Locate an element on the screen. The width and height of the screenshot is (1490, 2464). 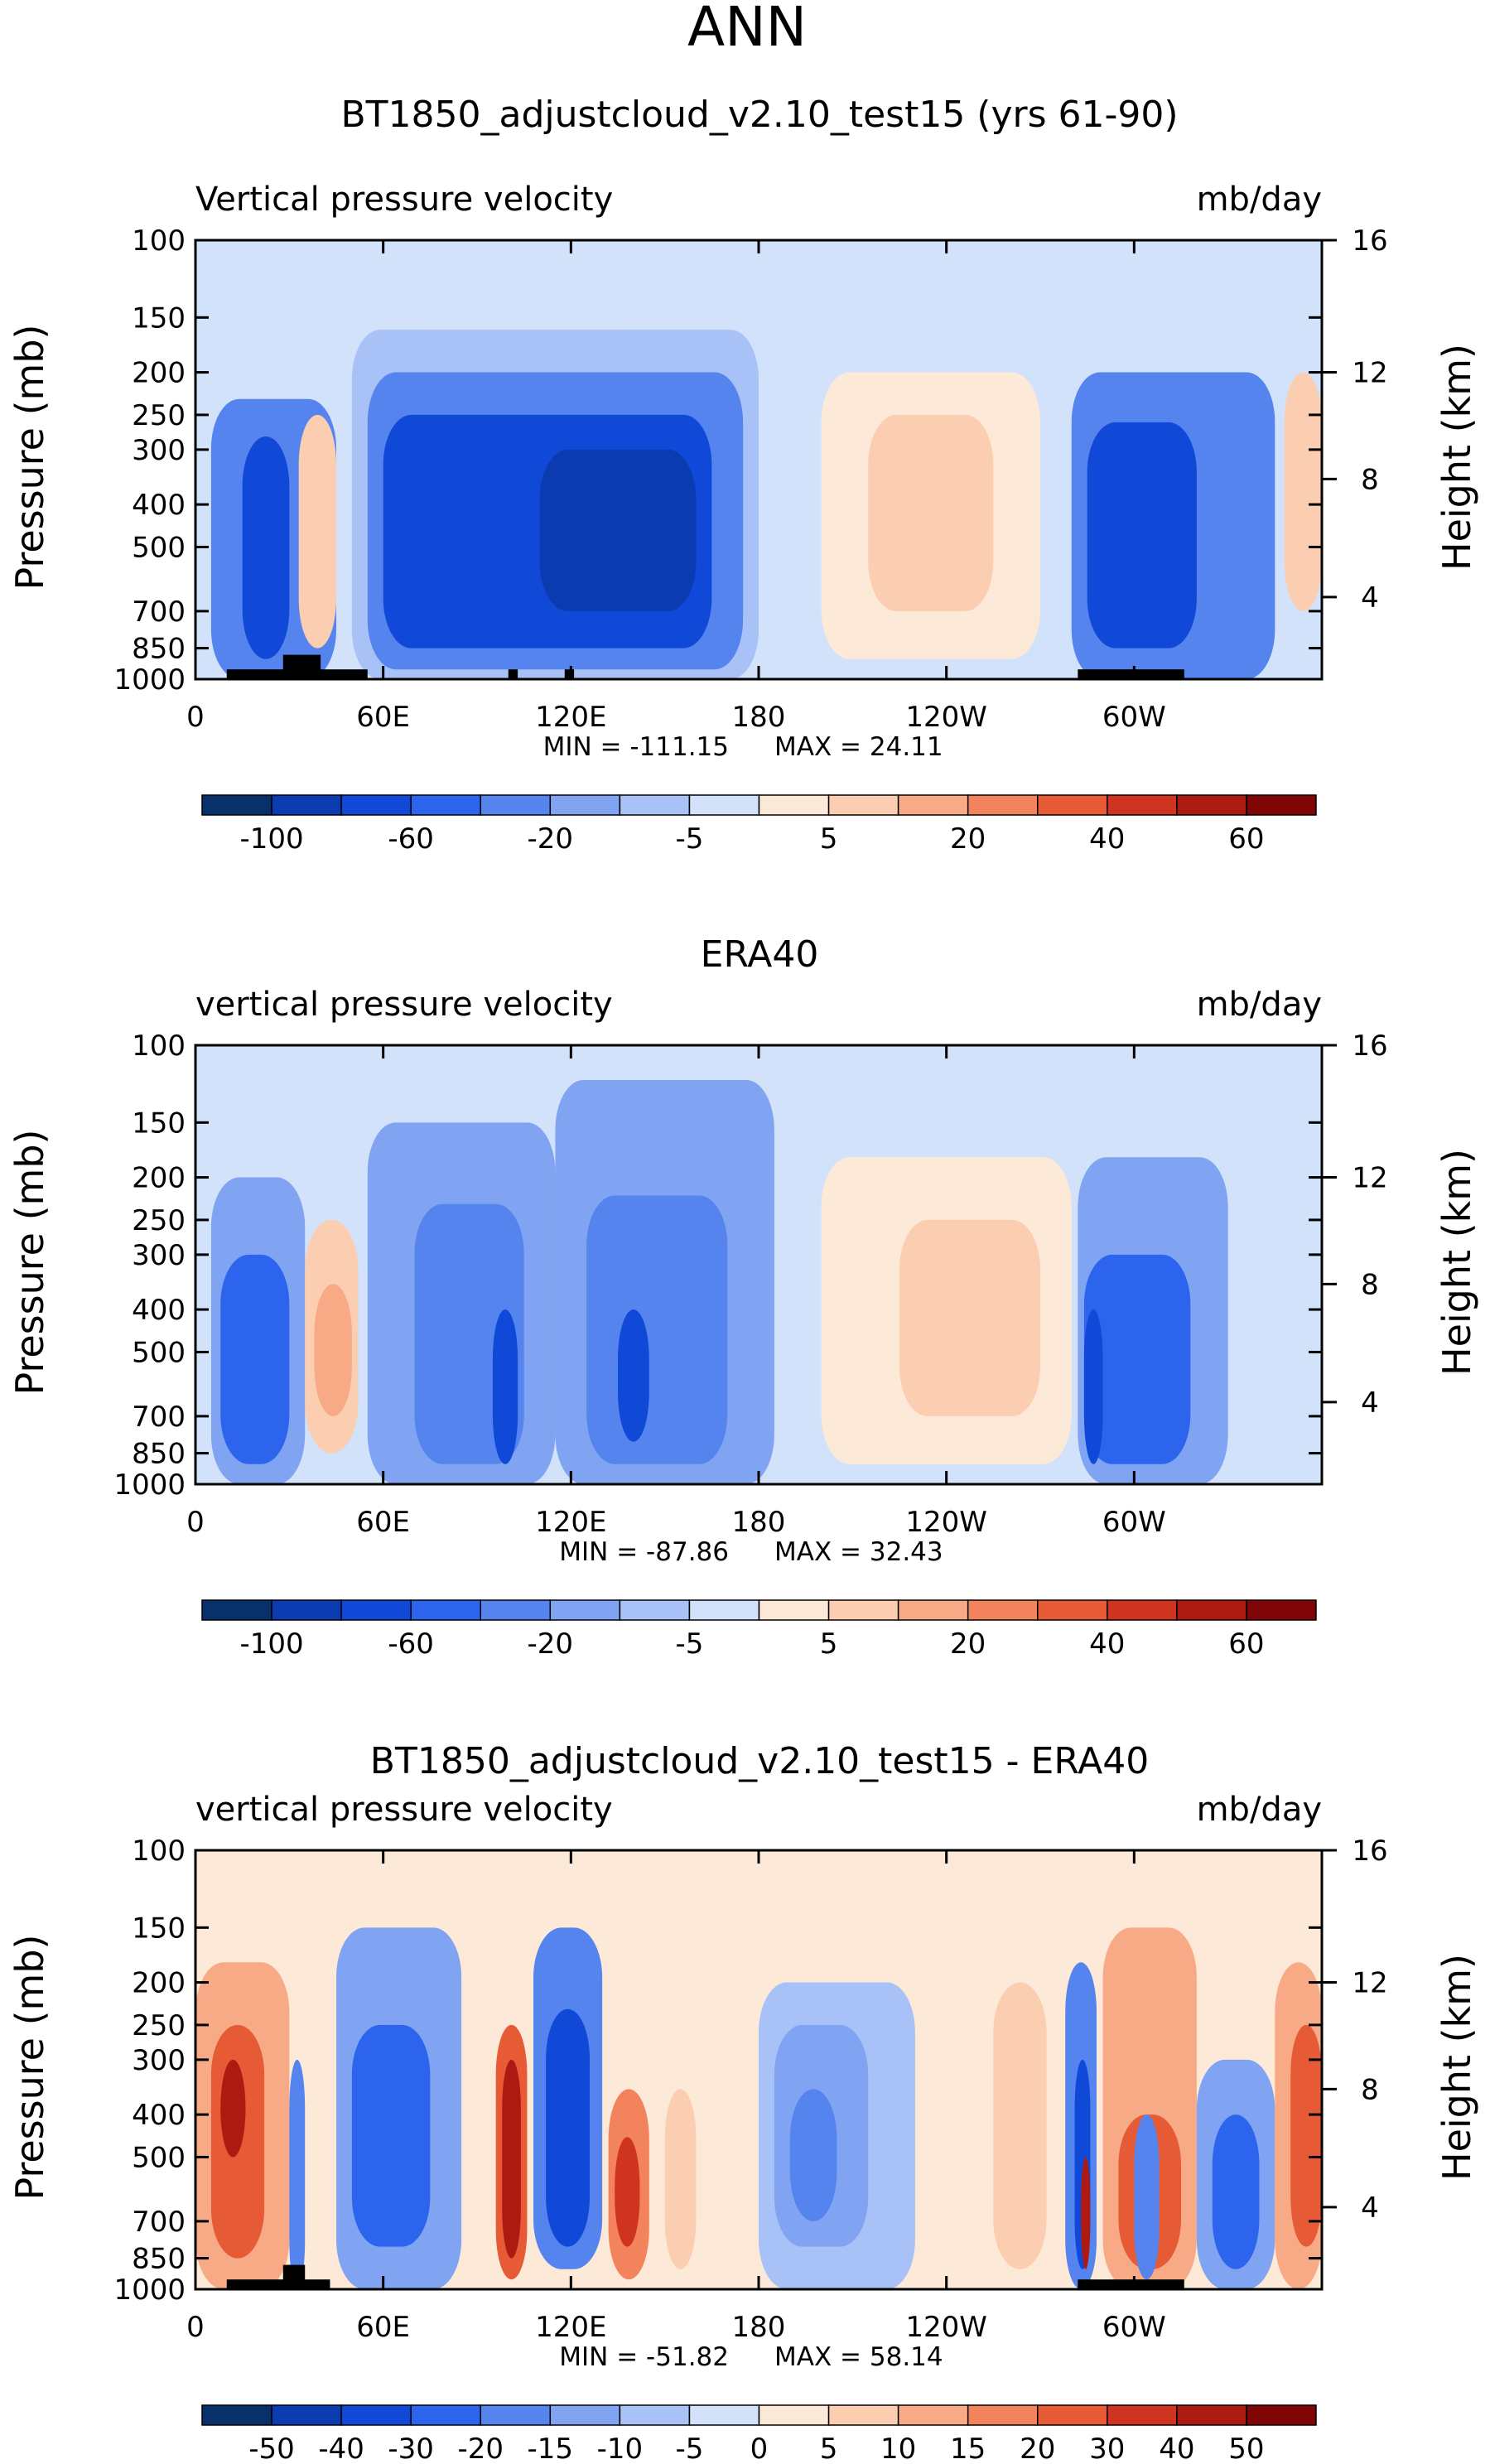
colorbar-label: 30 is located at coordinates (1107, 2448).